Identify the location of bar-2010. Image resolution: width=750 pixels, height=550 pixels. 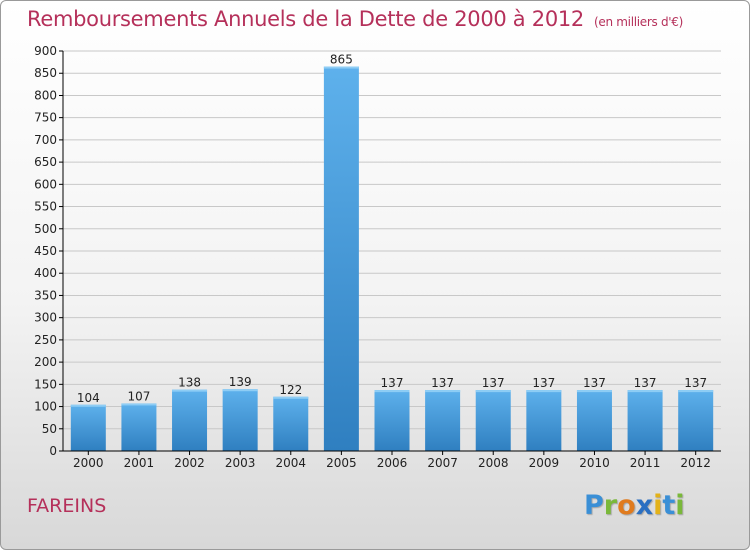
(594, 420).